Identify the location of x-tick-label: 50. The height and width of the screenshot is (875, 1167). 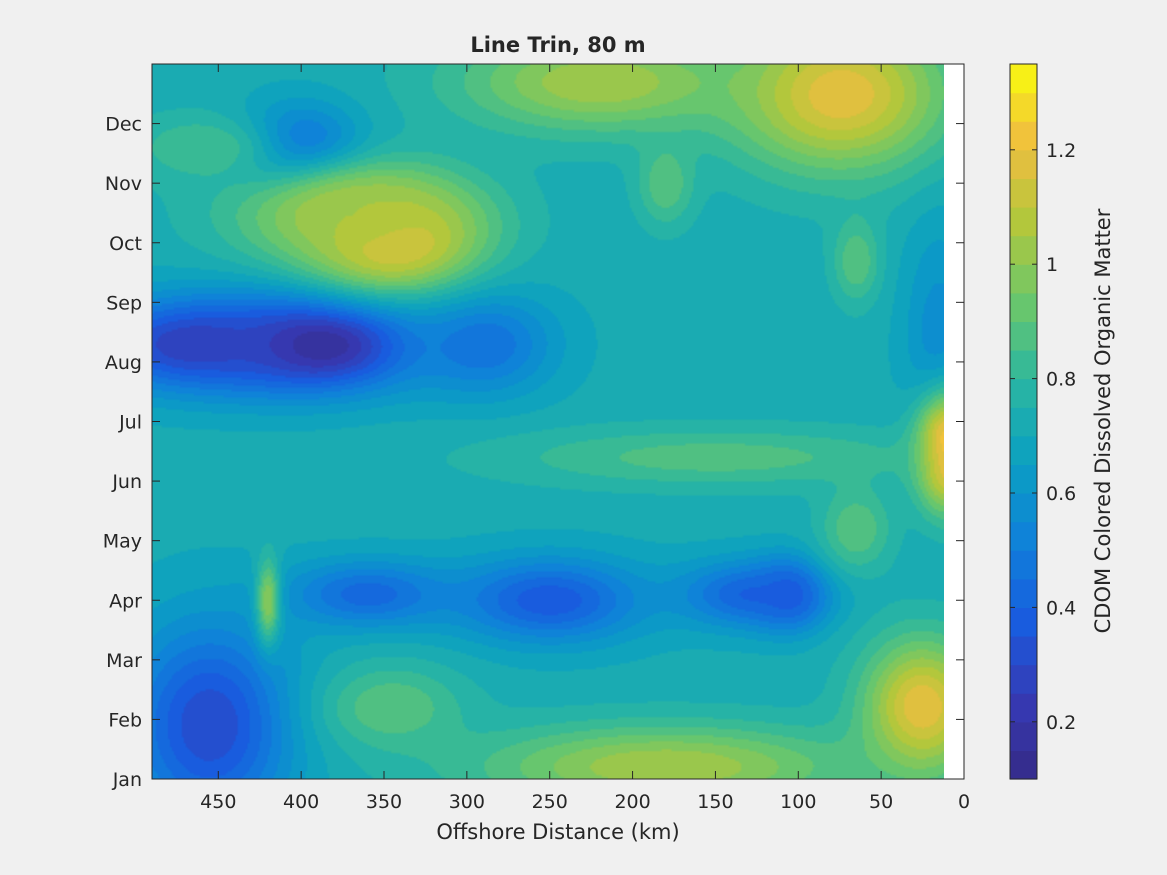
(881, 802).